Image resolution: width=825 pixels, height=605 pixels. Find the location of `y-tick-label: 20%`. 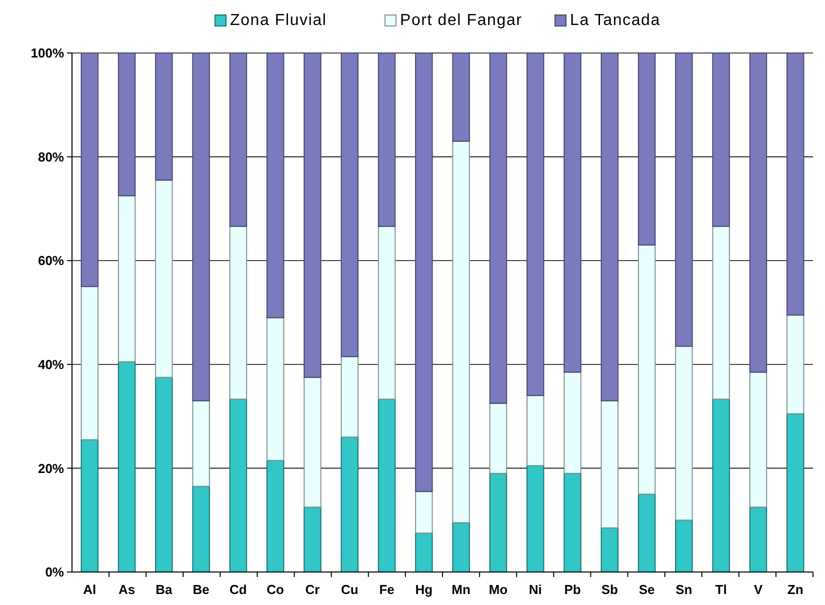

y-tick-label: 20% is located at coordinates (51, 468).